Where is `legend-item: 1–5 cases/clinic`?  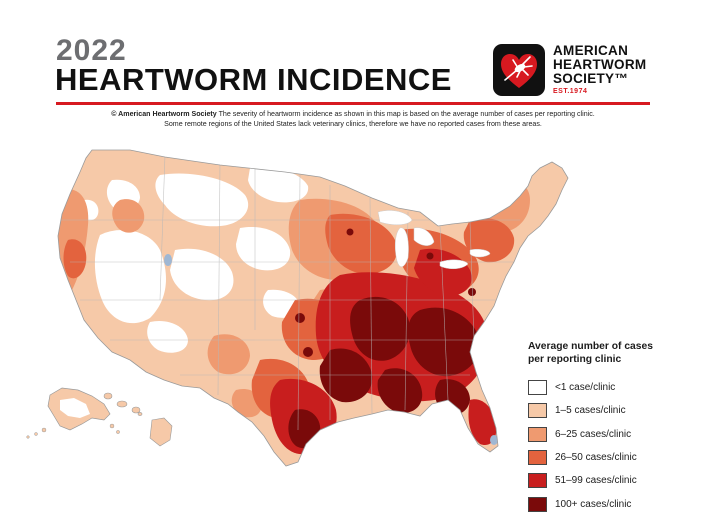
legend-item: 1–5 cases/clinic is located at coordinates (608, 410).